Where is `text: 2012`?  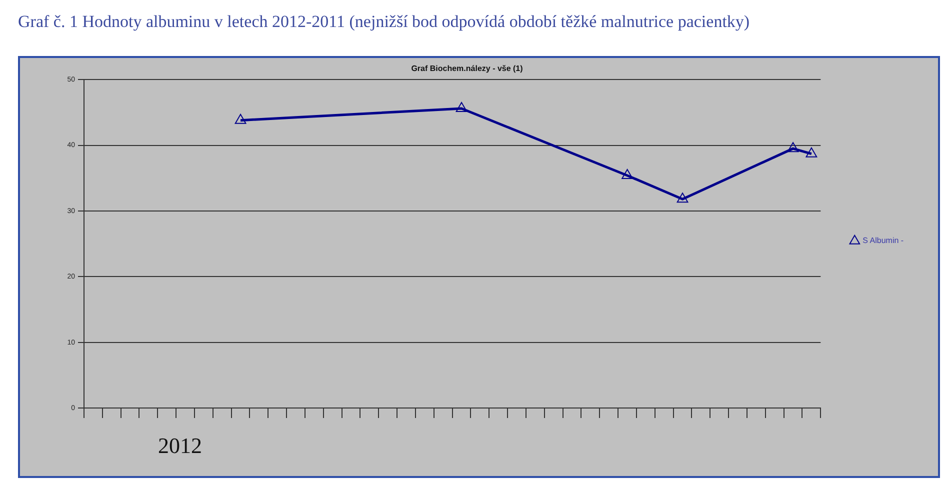
text: 2012 is located at coordinates (180, 445).